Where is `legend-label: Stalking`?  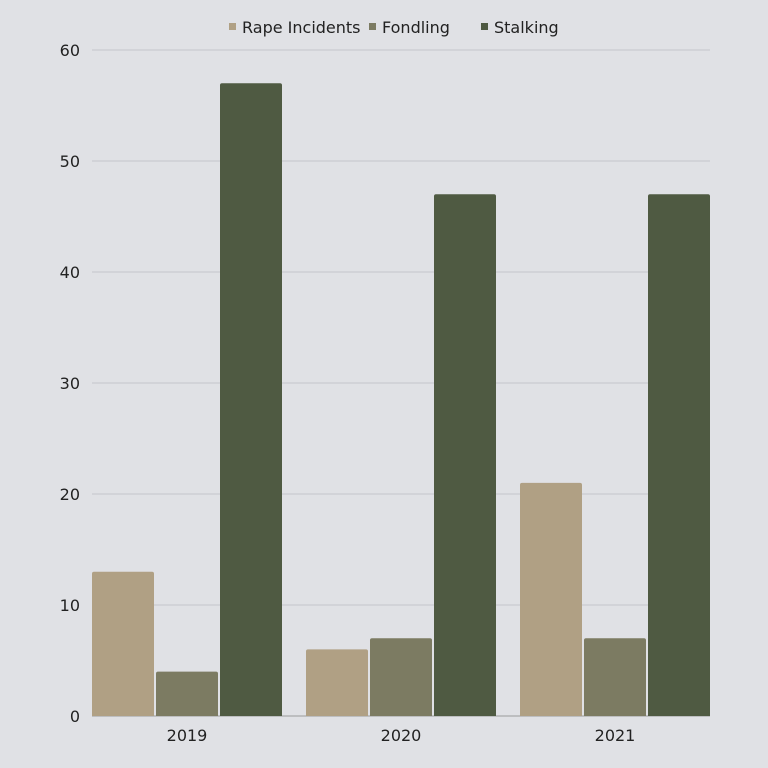 legend-label: Stalking is located at coordinates (526, 27).